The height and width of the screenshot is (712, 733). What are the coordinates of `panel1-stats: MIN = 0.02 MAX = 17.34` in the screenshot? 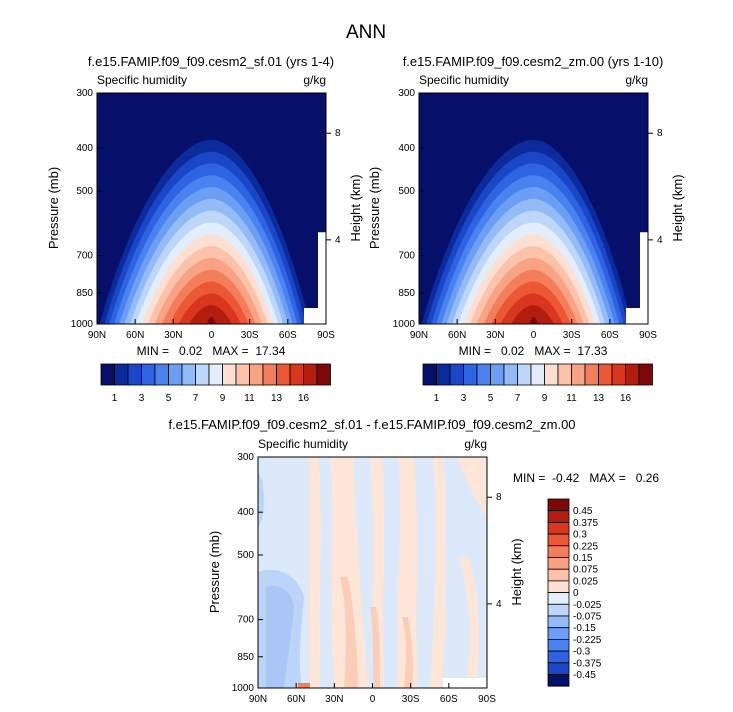 It's located at (211, 351).